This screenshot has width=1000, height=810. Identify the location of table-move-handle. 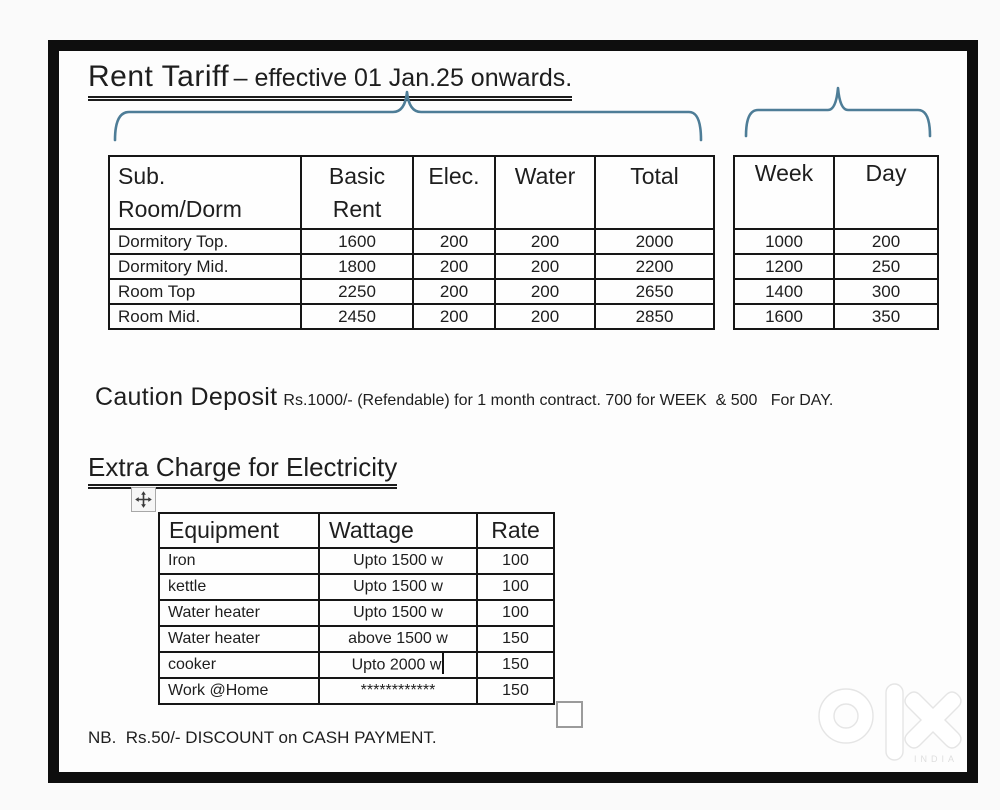
(143, 499).